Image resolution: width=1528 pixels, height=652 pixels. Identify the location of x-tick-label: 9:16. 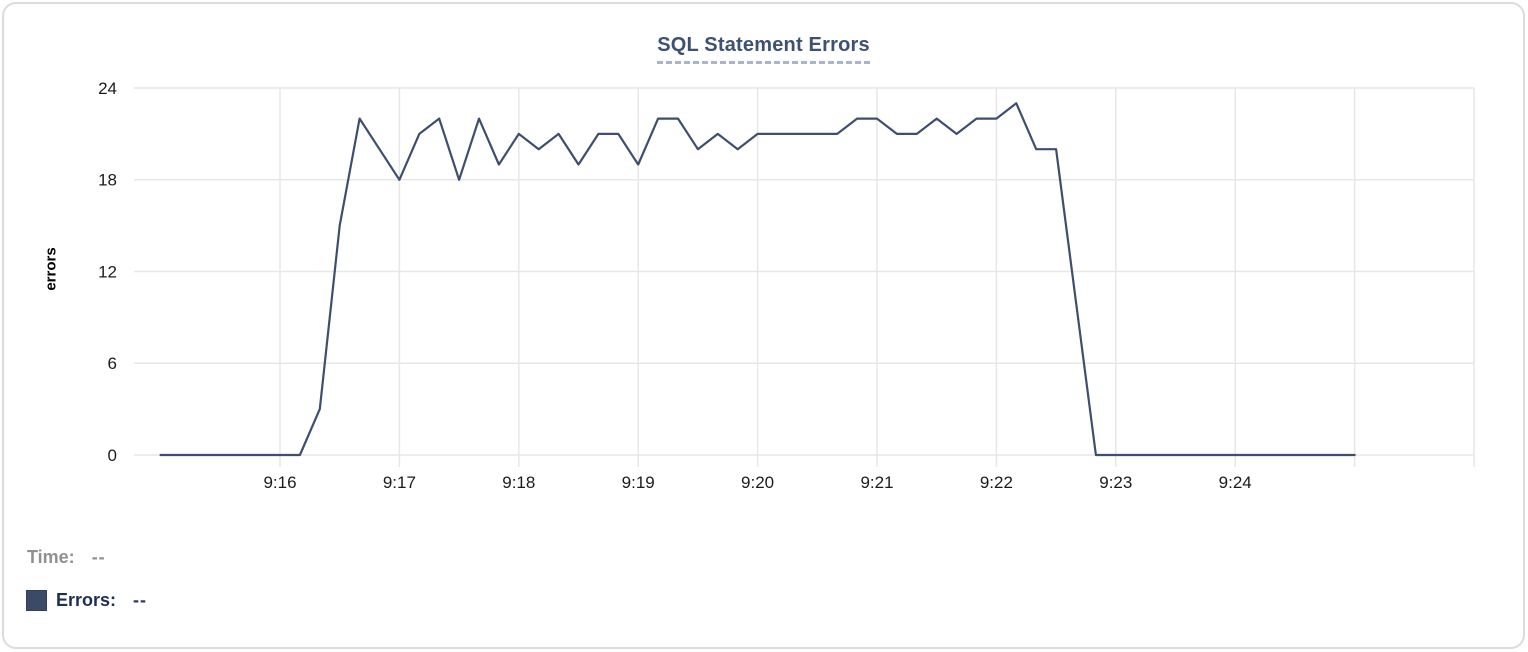
(279, 482).